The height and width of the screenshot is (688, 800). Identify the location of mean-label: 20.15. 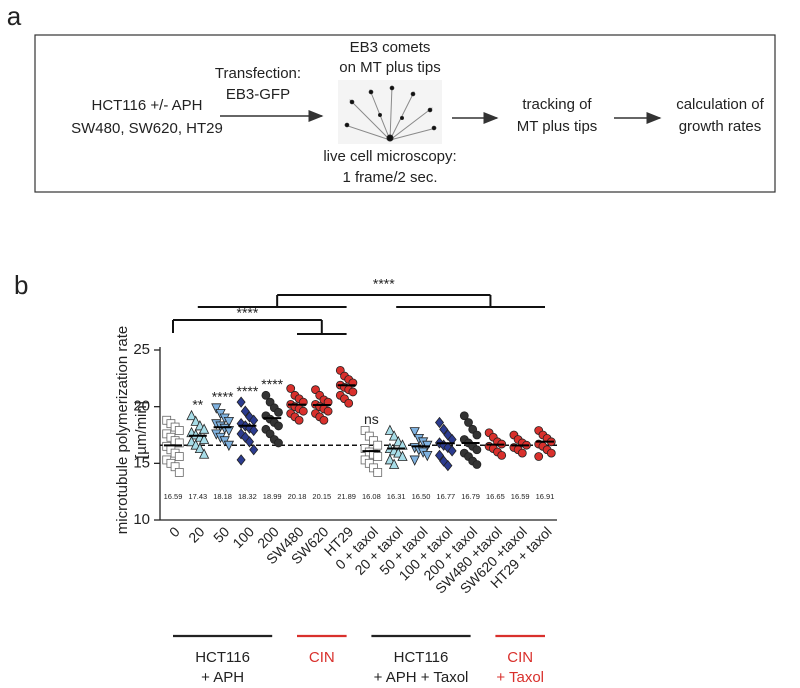
(321, 496).